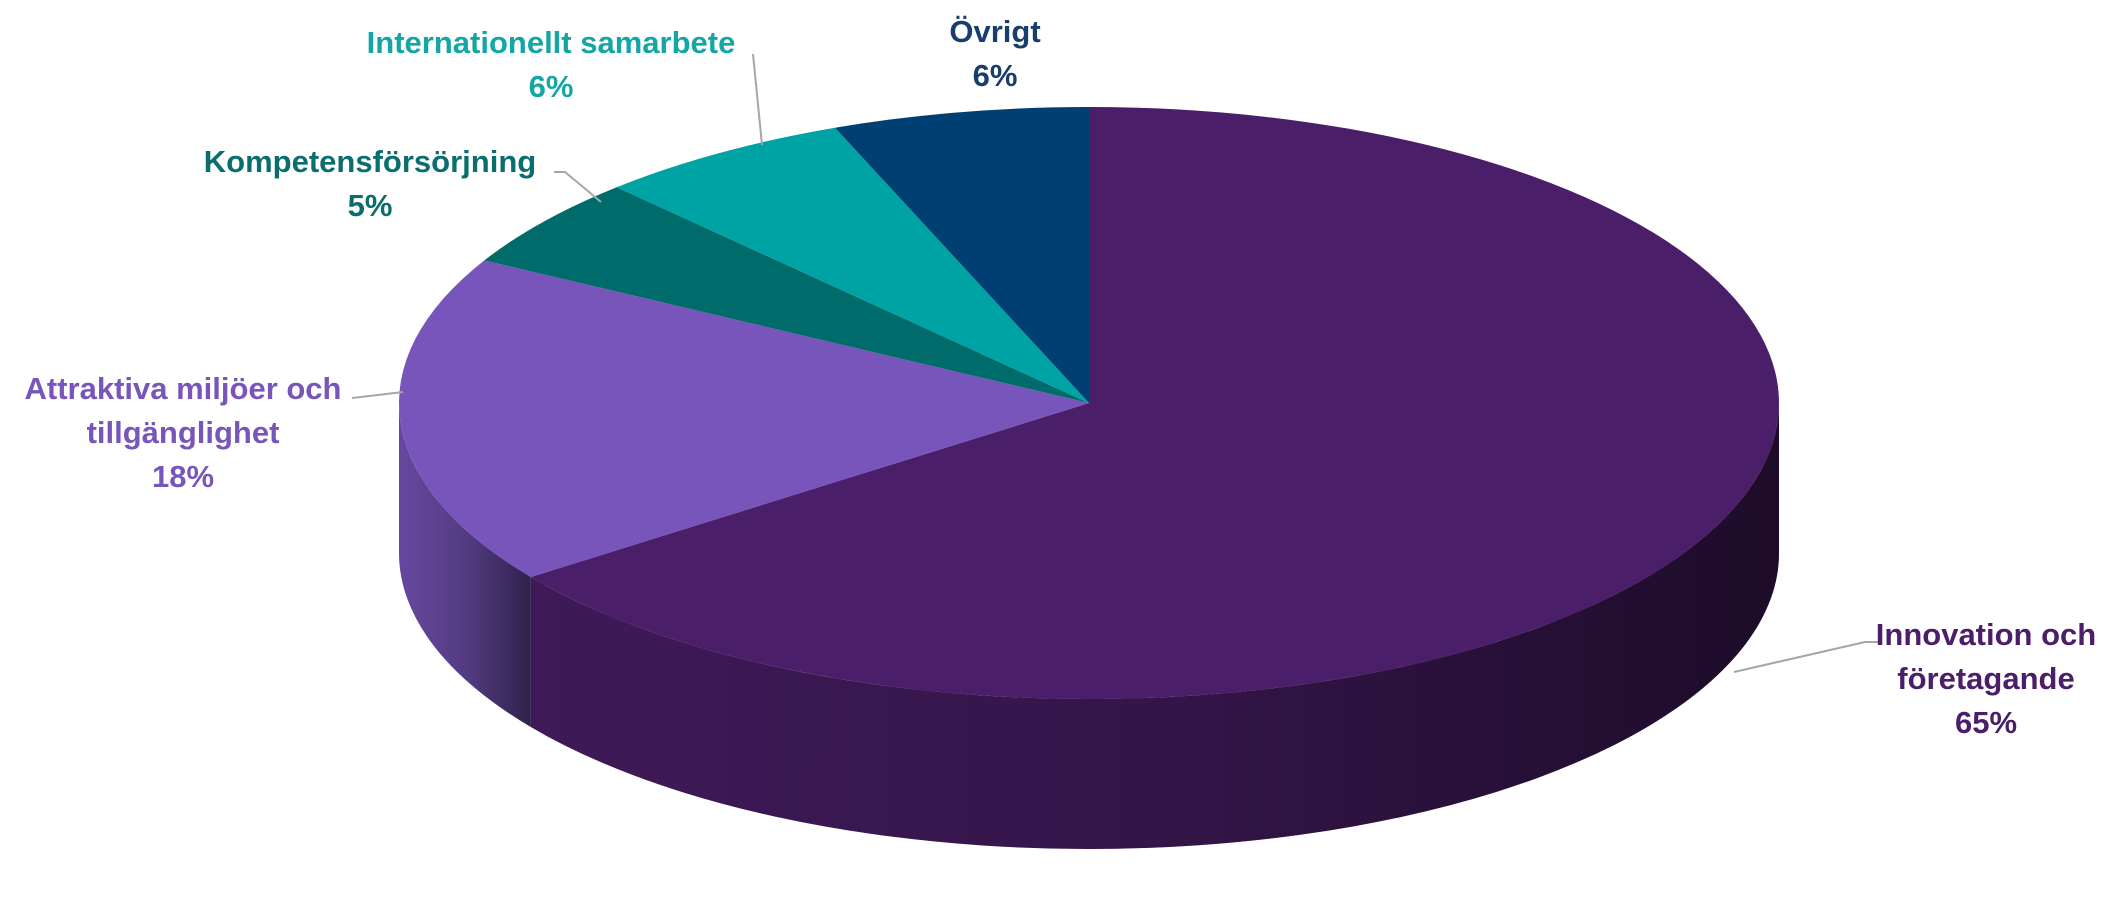 The image size is (2108, 908). What do you see at coordinates (183, 476) in the screenshot?
I see `value-label: 18%` at bounding box center [183, 476].